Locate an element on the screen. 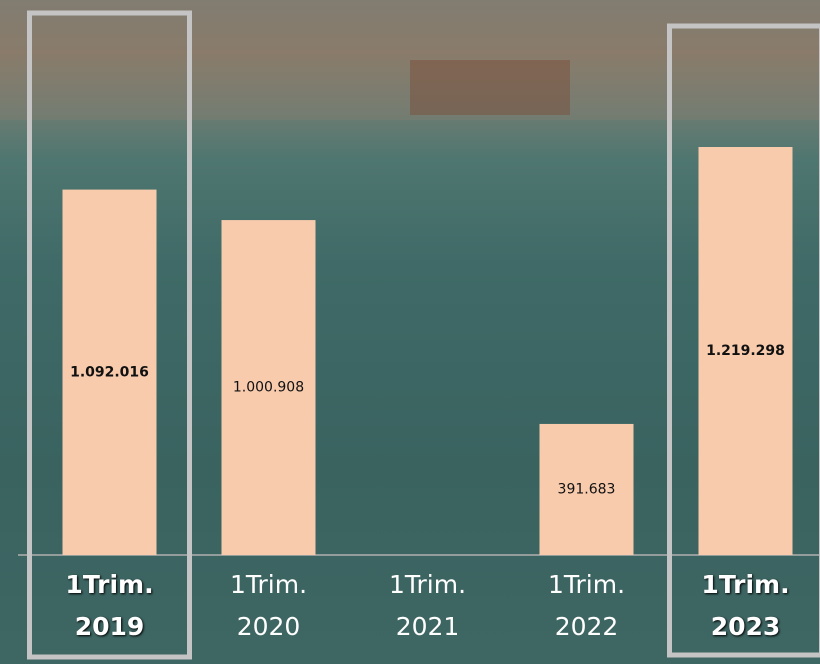 This screenshot has height=664, width=820. data-label: 1.092.016 is located at coordinates (109, 372).